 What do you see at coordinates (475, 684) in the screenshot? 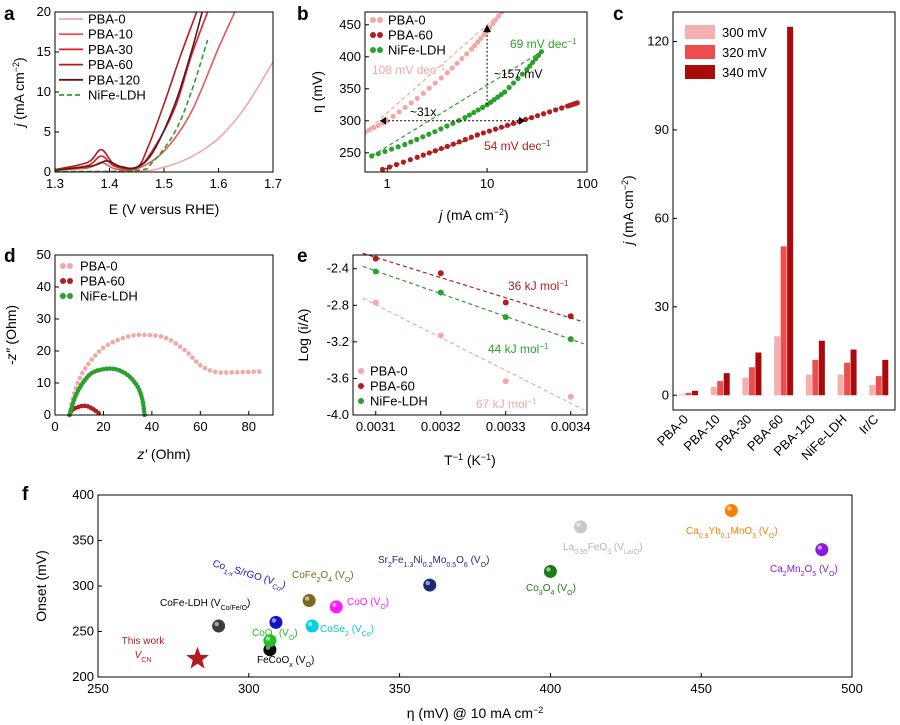
I see `panel-f-x-ticks: 250 300 350 400 450 500` at bounding box center [475, 684].